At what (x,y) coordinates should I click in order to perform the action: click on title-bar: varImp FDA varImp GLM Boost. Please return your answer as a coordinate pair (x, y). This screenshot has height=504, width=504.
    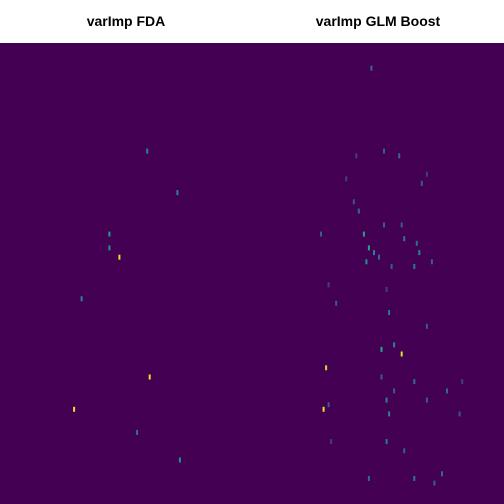
    Looking at the image, I should click on (252, 21).